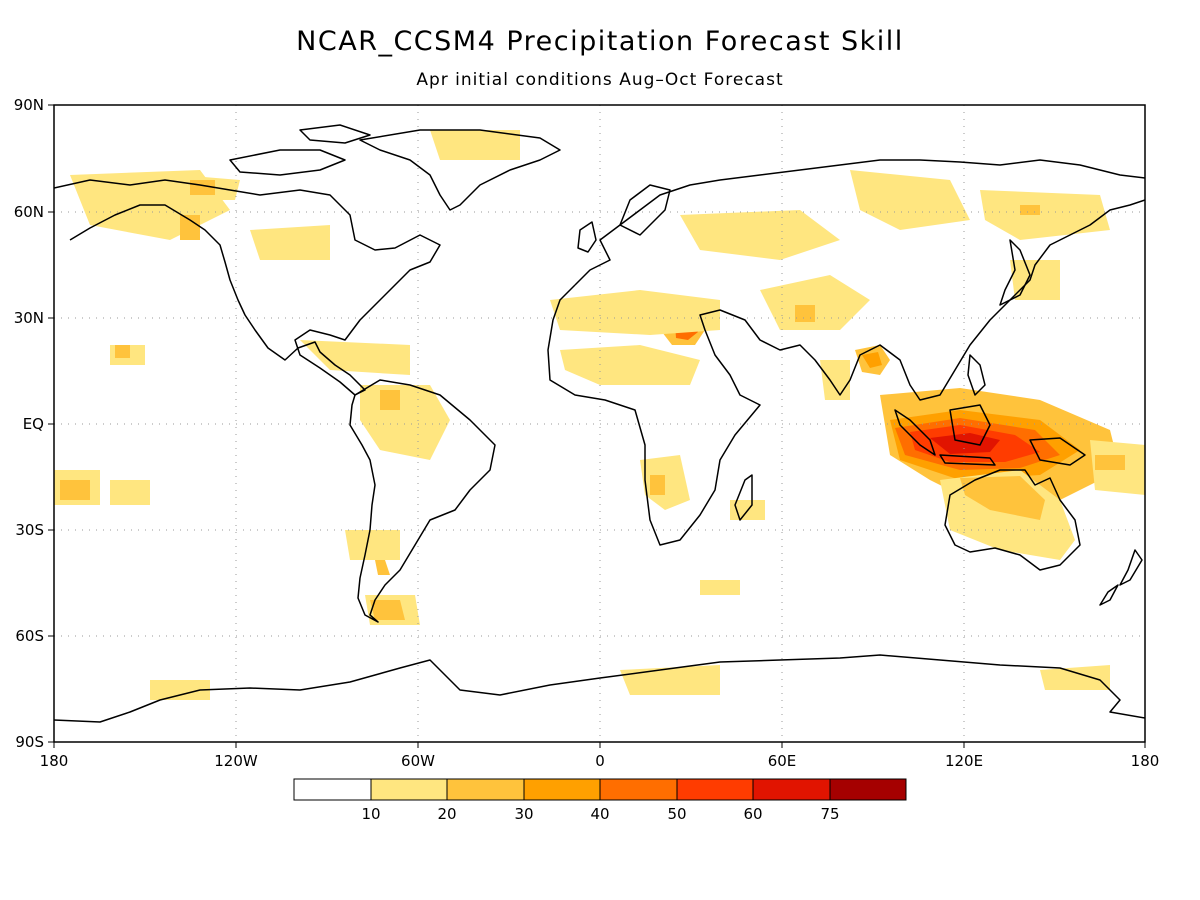 The height and width of the screenshot is (900, 1200). What do you see at coordinates (829, 814) in the screenshot?
I see `colorbar-label: 75` at bounding box center [829, 814].